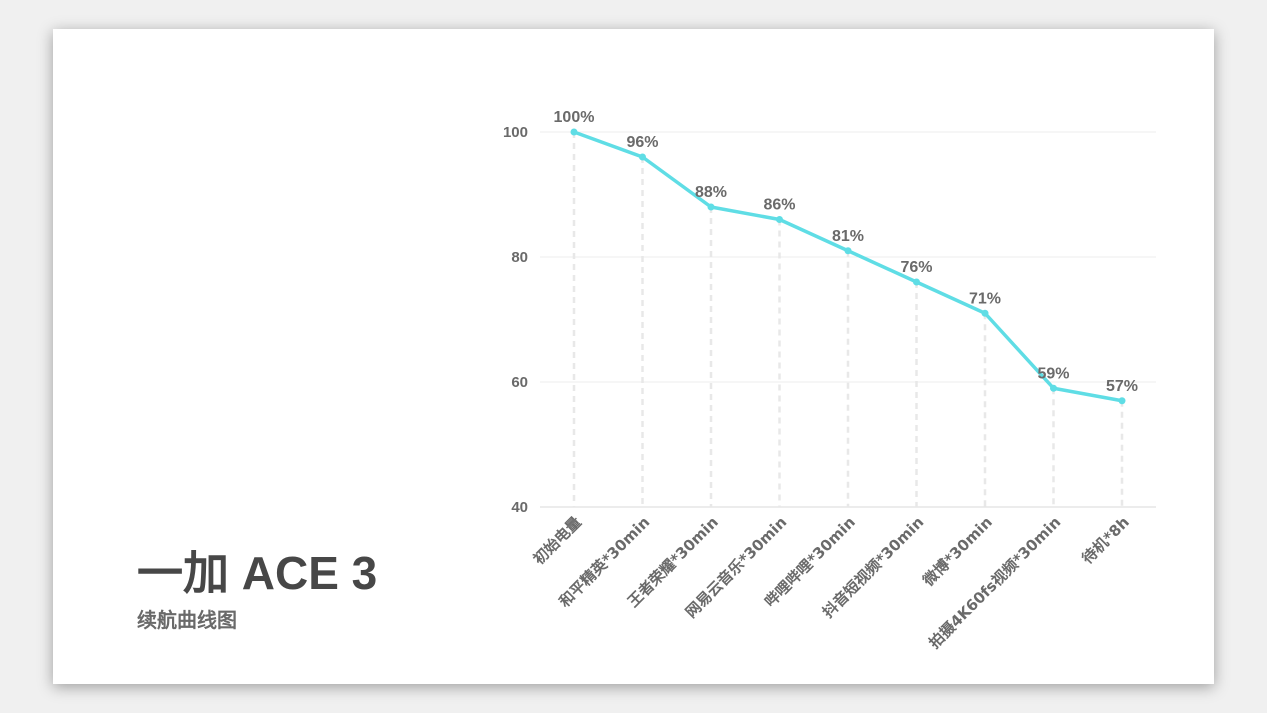  Describe the element at coordinates (1122, 386) in the screenshot. I see `data-label: 57%` at that location.